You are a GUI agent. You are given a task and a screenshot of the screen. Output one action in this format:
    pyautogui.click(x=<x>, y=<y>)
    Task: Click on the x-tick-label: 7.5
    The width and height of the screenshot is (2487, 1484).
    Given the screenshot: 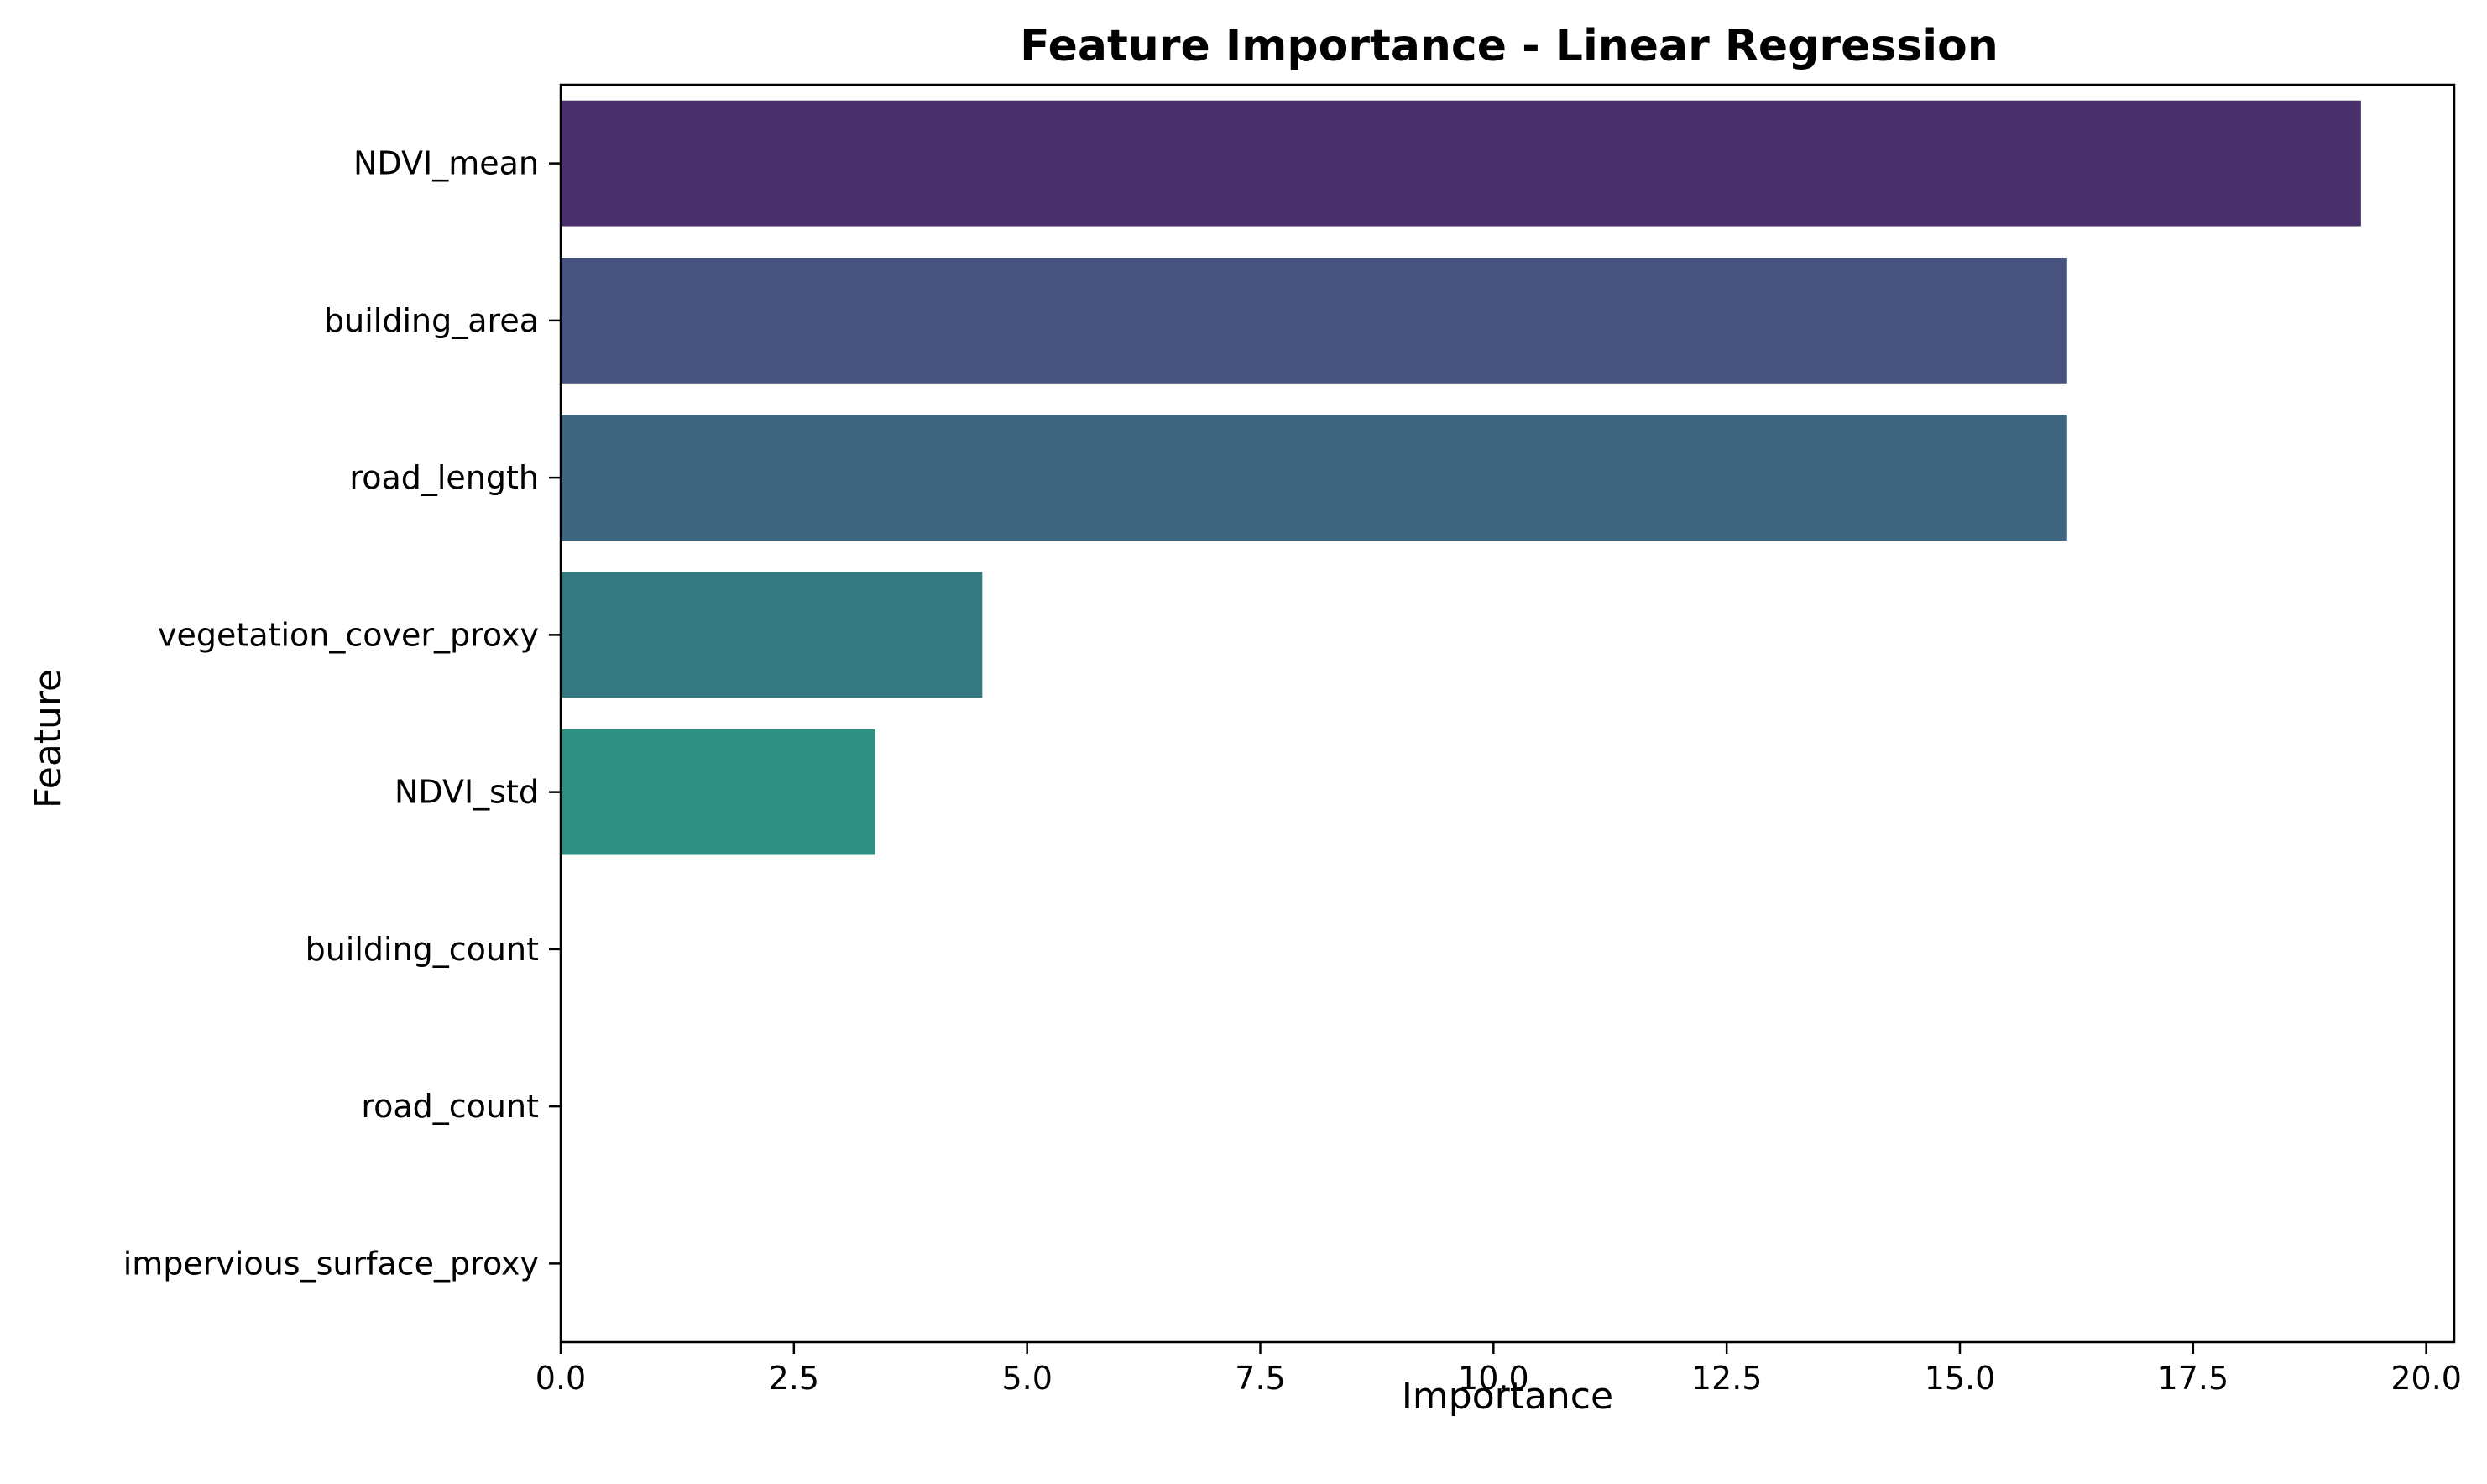 What is the action you would take?
    pyautogui.click(x=1260, y=1378)
    